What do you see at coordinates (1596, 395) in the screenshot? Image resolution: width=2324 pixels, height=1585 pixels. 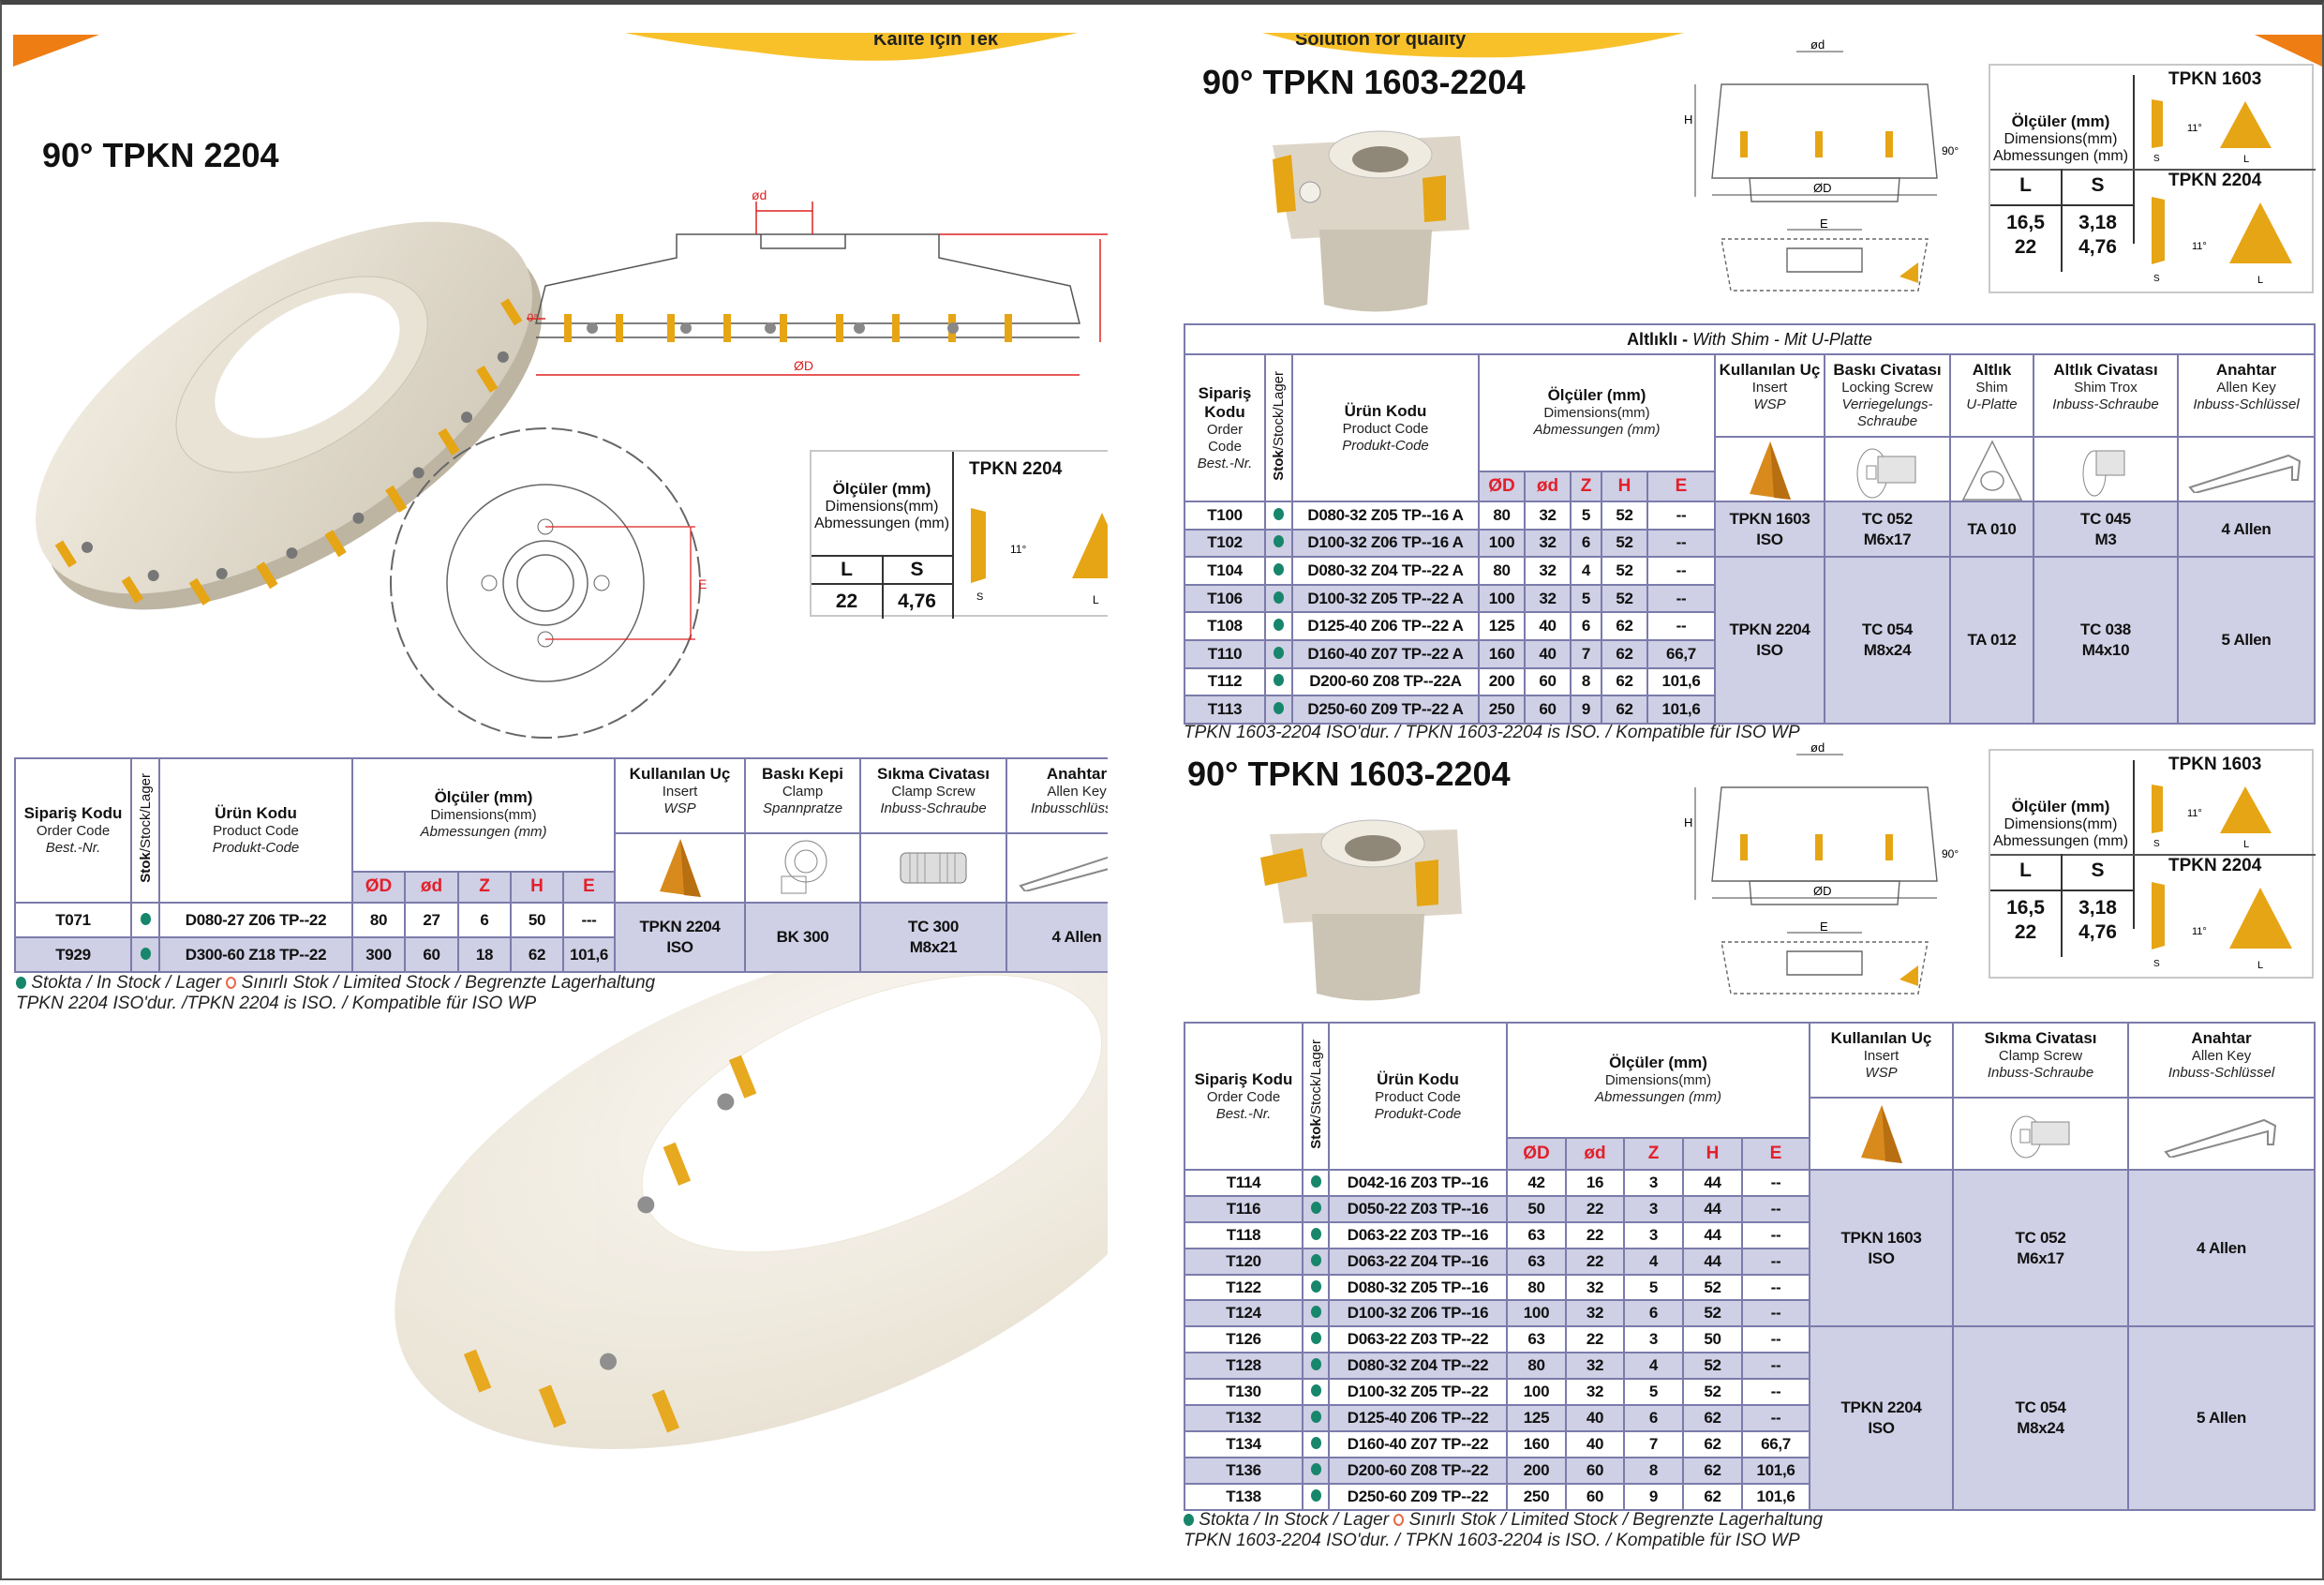 I see `header-line: Ölçüler (mm)` at bounding box center [1596, 395].